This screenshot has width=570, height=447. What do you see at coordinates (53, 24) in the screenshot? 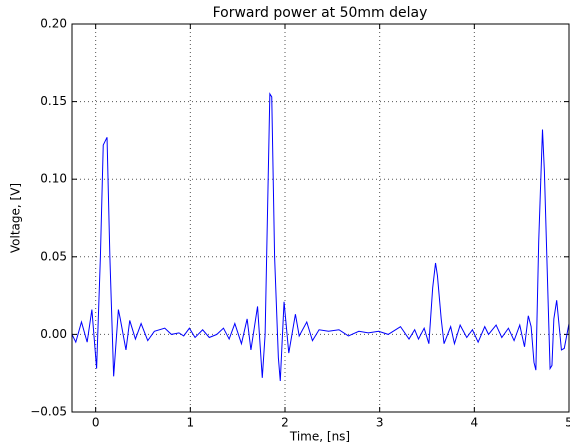
I see `y-tick-label: 0.20` at bounding box center [53, 24].